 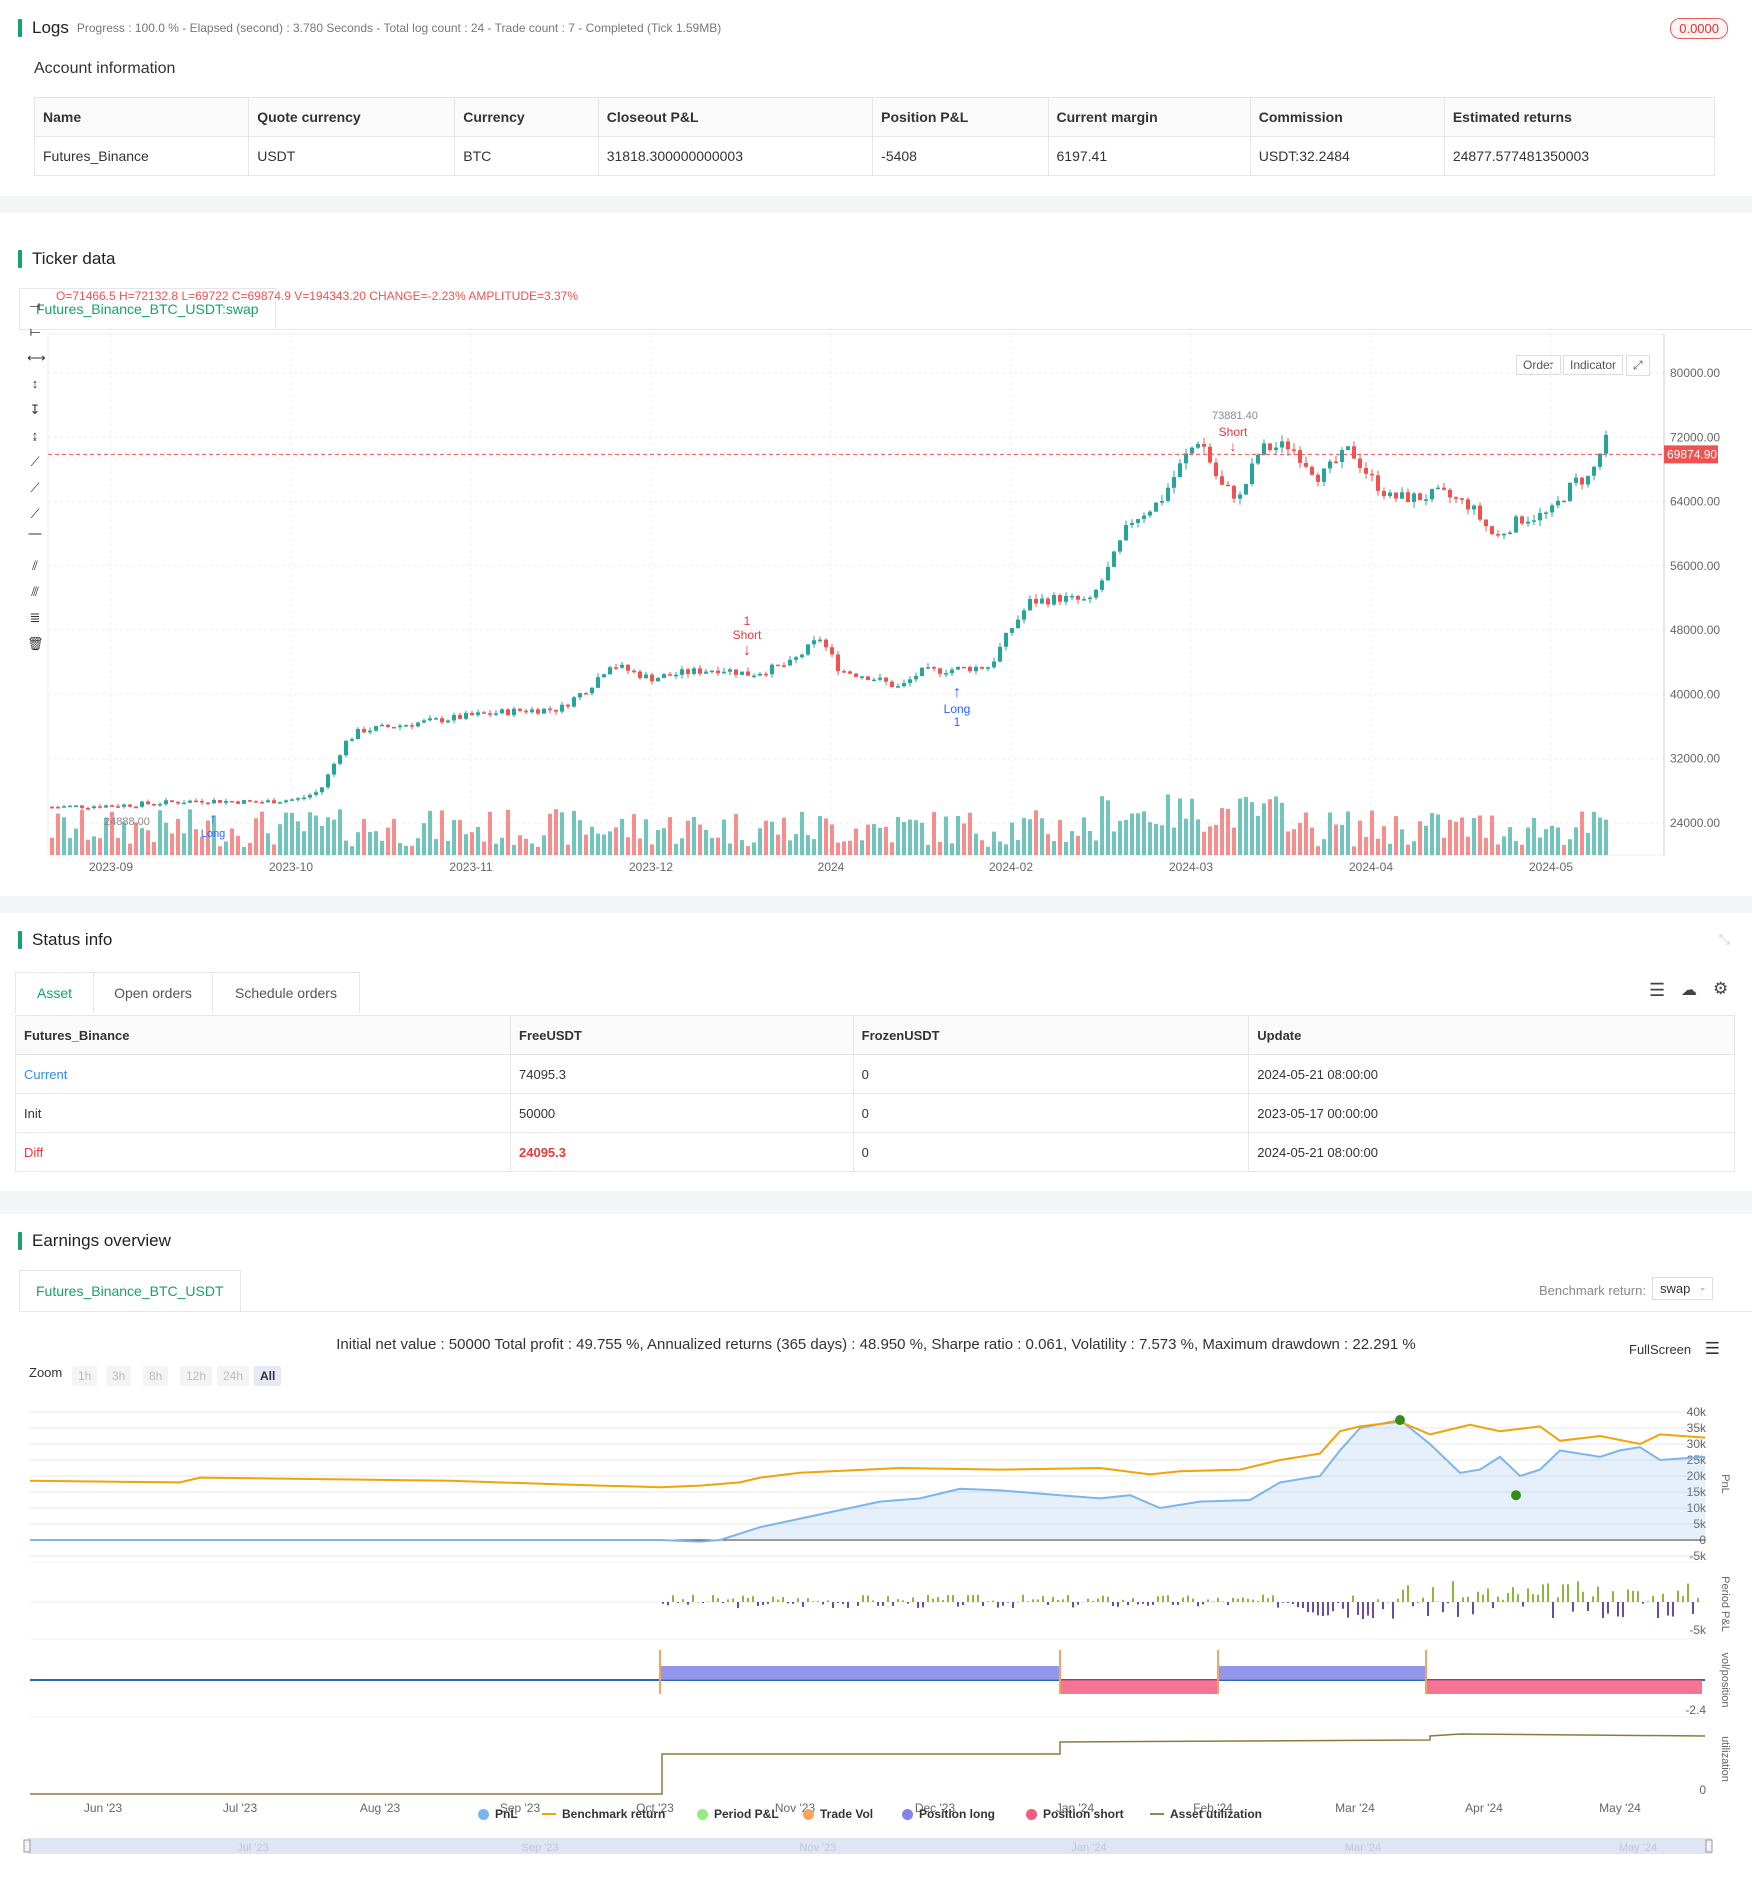 I want to click on zoom-1h-button: 1h, so click(x=85, y=1376).